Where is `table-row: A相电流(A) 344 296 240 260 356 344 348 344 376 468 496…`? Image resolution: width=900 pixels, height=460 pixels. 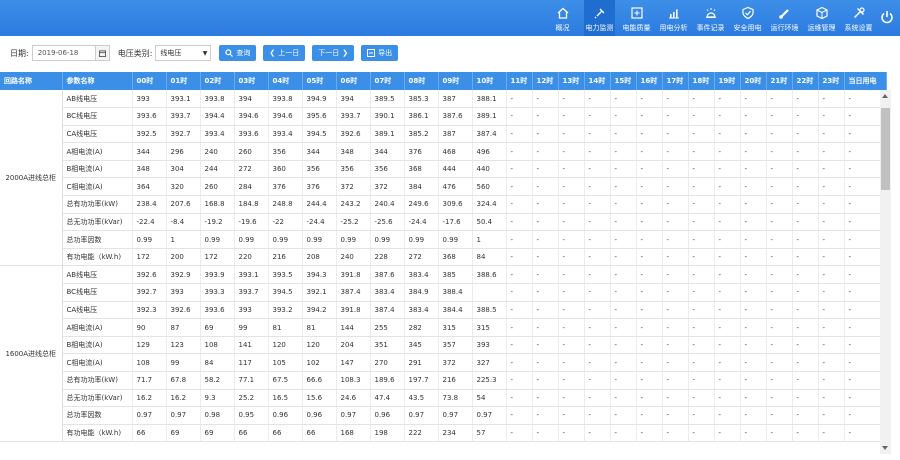 table-row: A相电流(A) 344 296 240 260 356 344 348 344 376 468 496… is located at coordinates (443, 151).